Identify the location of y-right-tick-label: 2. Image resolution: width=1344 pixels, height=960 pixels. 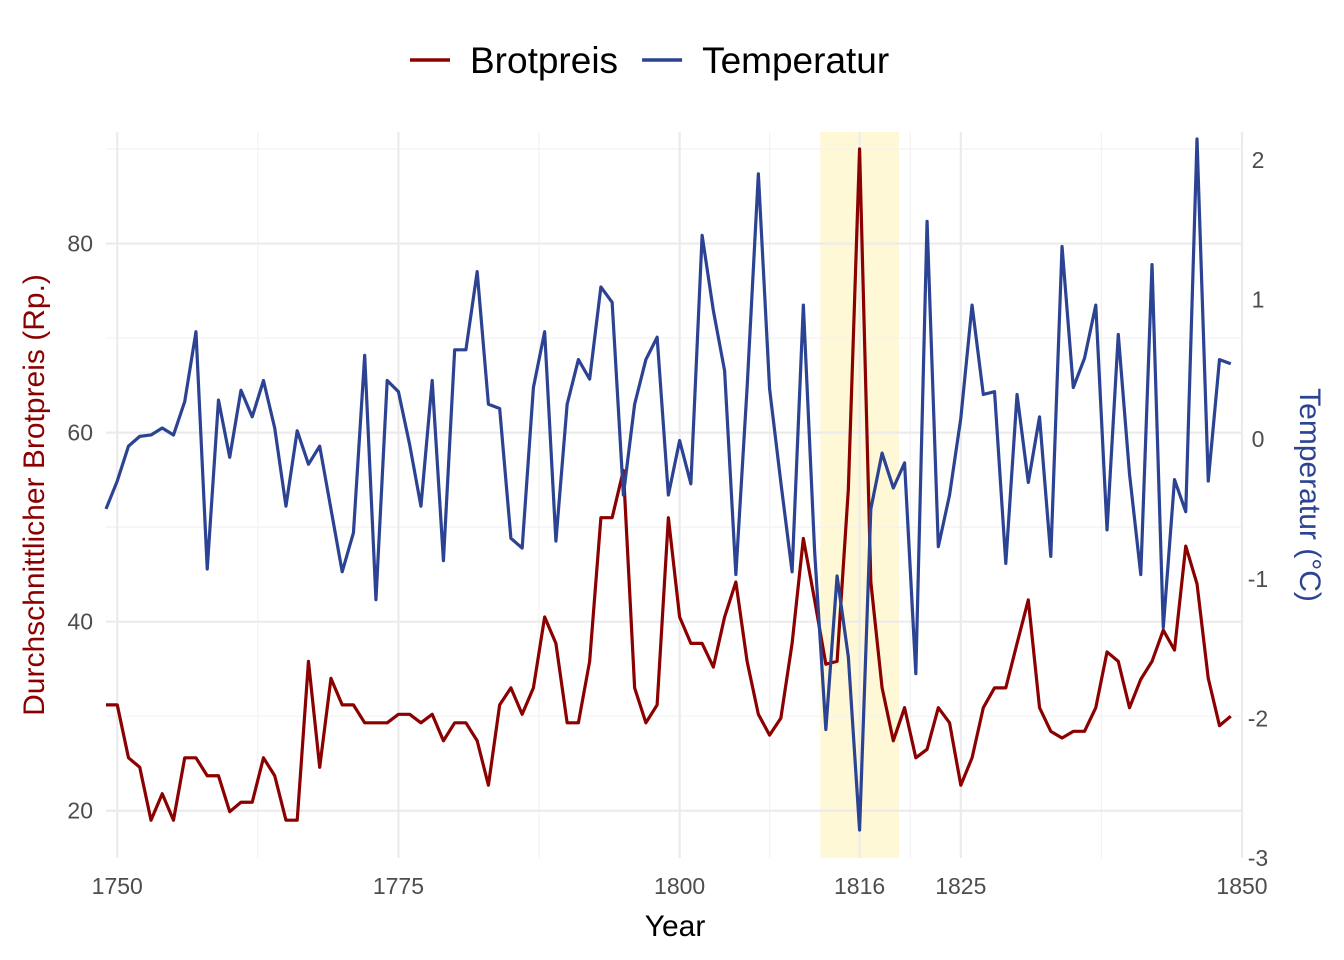
(1258, 160).